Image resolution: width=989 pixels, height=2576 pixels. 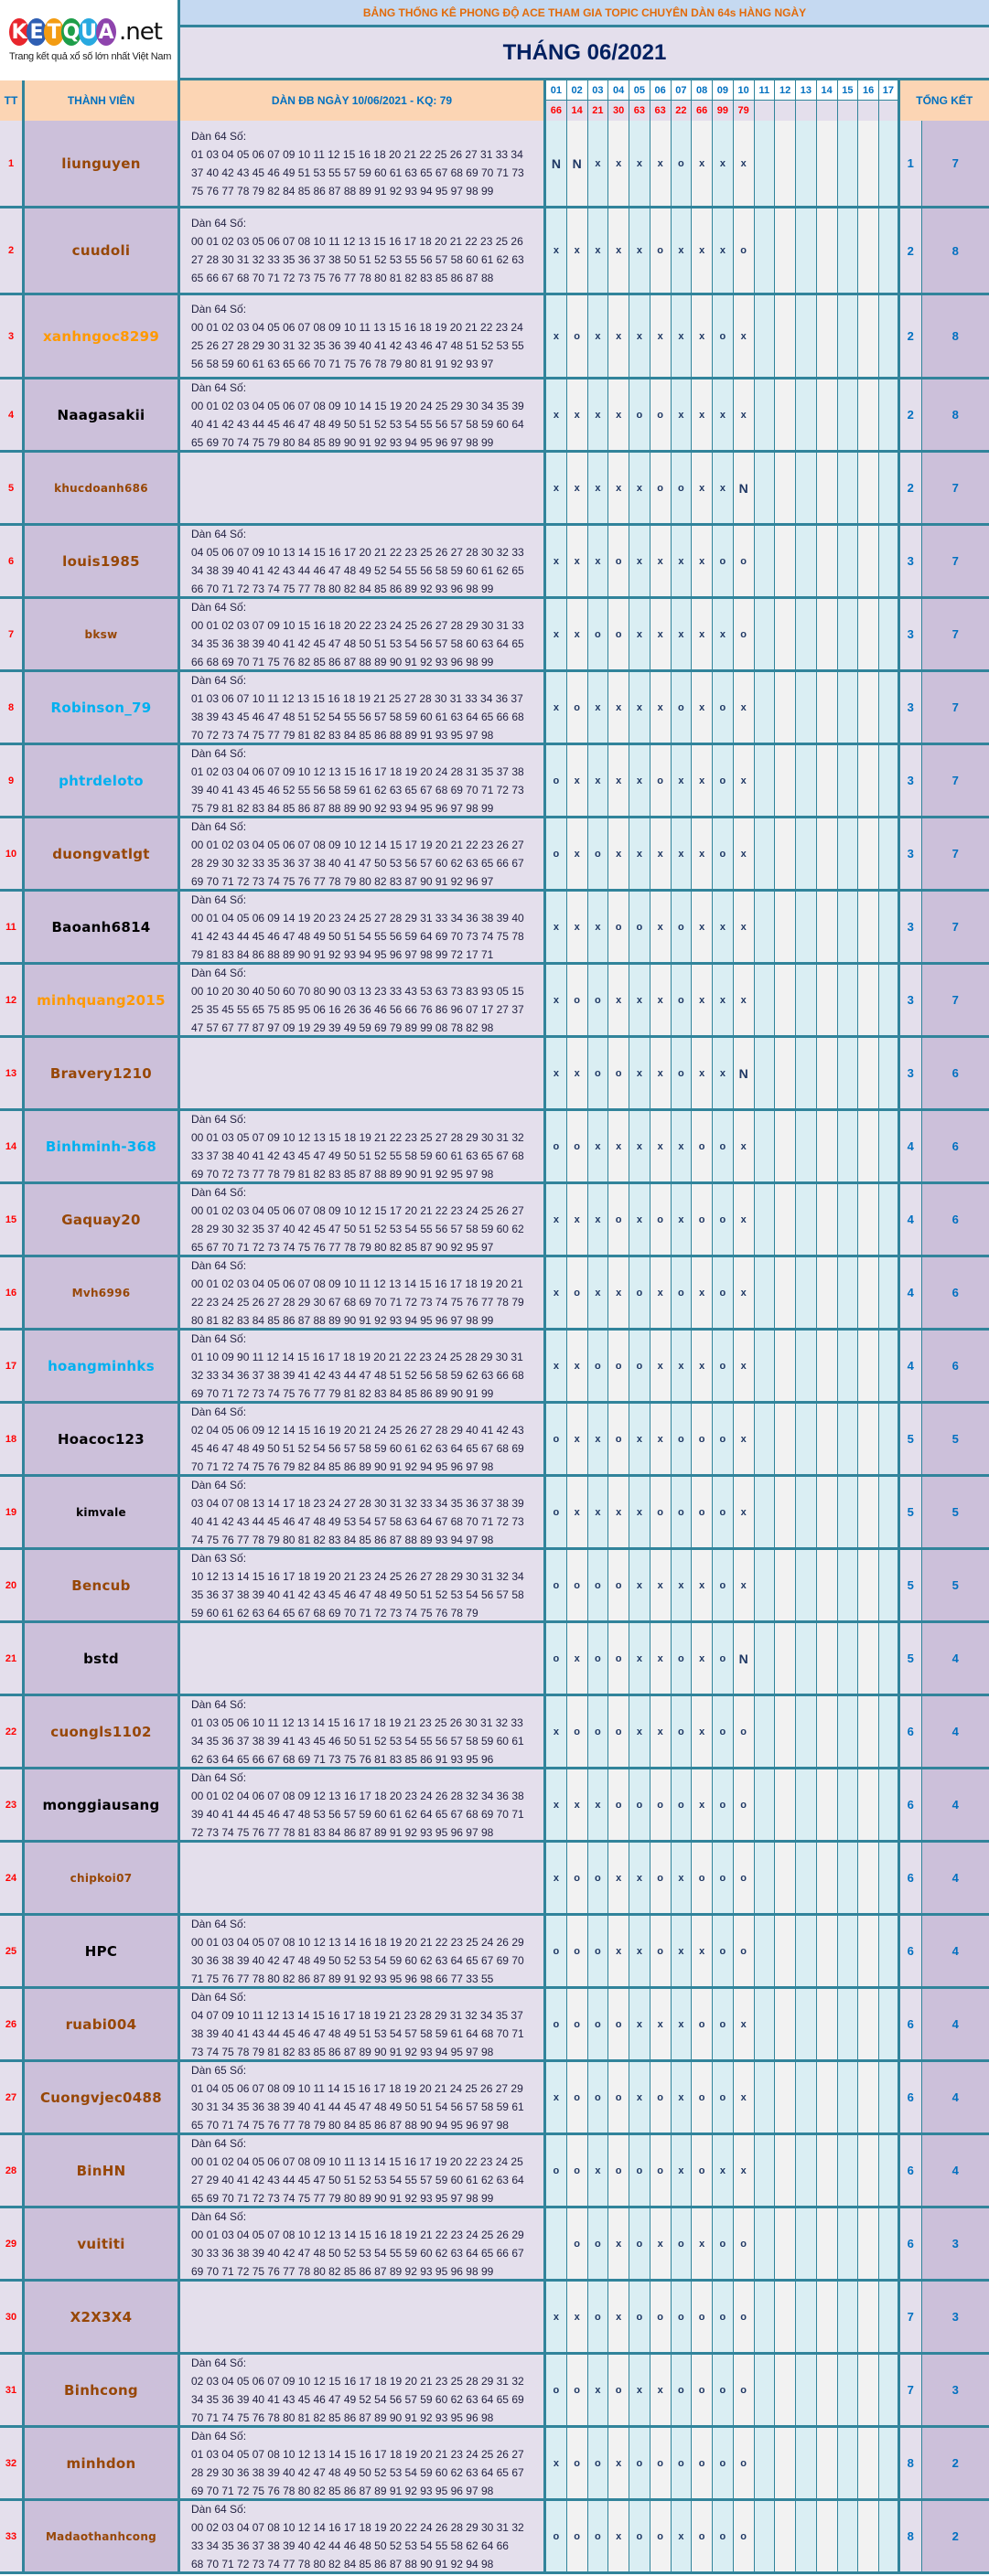 What do you see at coordinates (102, 1951) in the screenshot?
I see `member-name: HPC` at bounding box center [102, 1951].